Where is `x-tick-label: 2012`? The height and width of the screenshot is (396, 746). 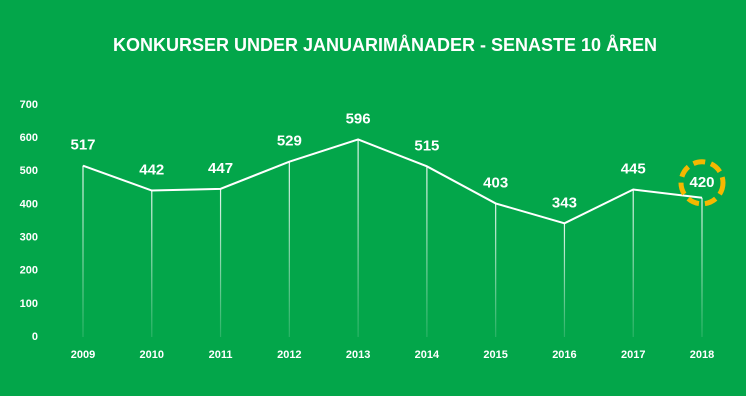
x-tick-label: 2012 is located at coordinates (289, 355).